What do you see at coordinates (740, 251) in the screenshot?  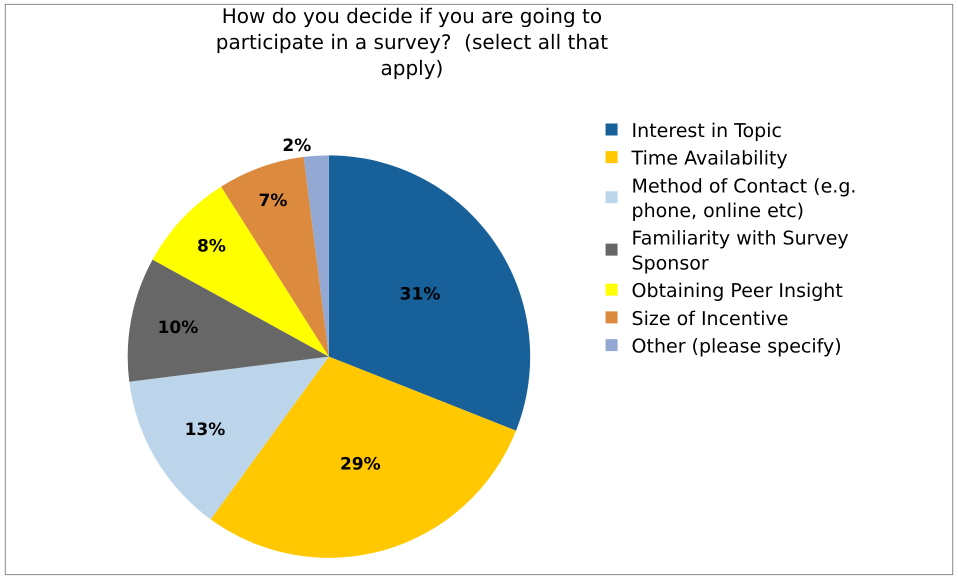 I see `legend-label: Familiarity with Survey Sponsor` at bounding box center [740, 251].